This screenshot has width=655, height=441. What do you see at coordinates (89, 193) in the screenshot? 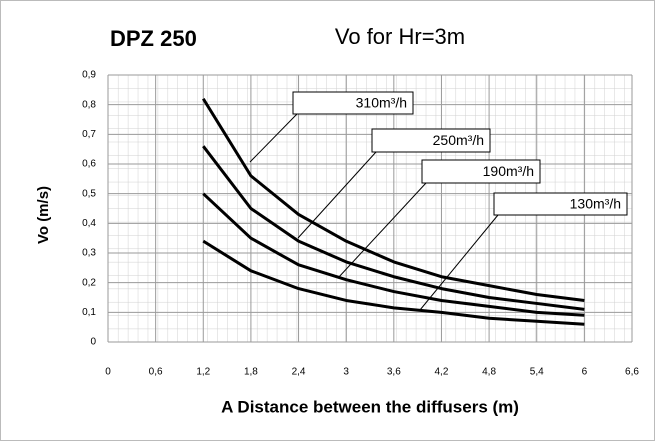
I see `y-tick-label: 0,5` at bounding box center [89, 193].